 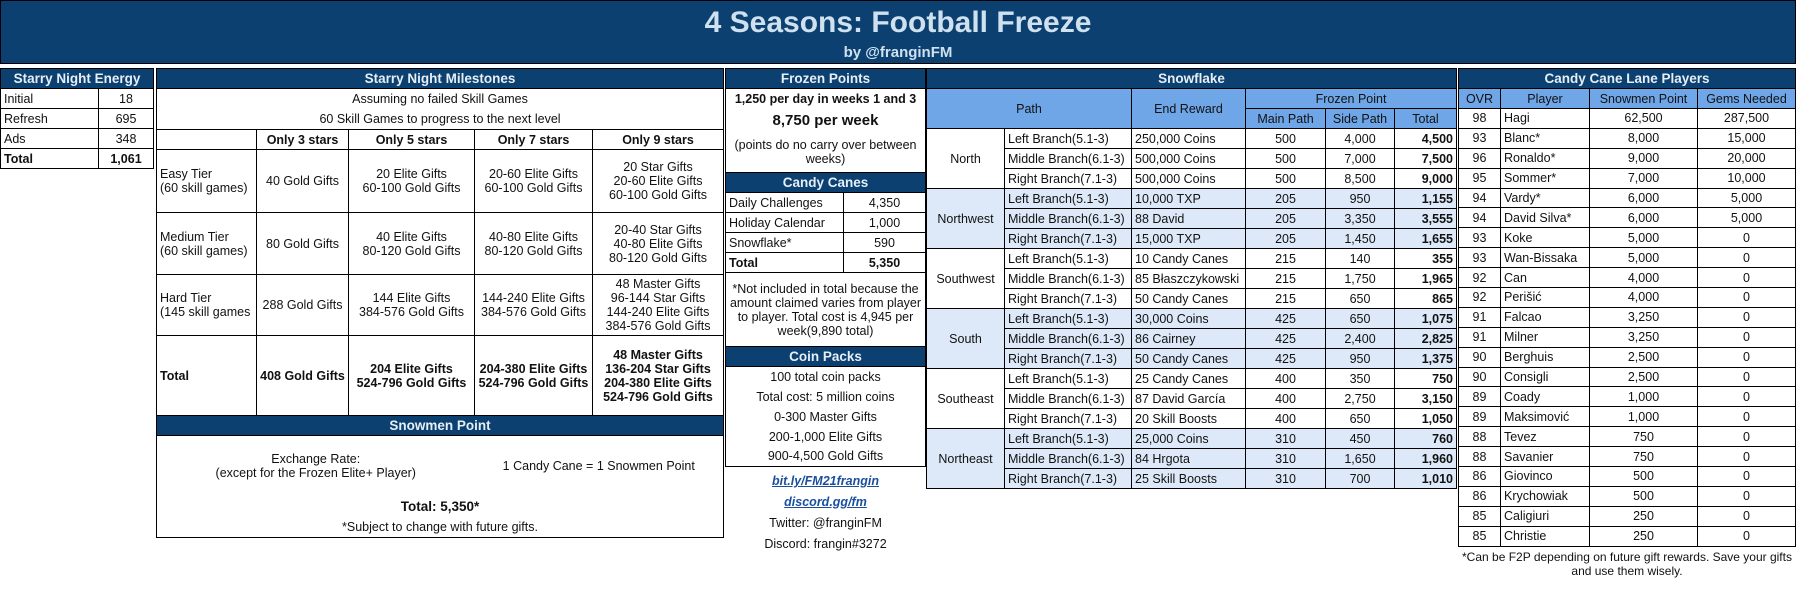 I want to click on cell-snowmen-point: 4,000, so click(x=1643, y=278).